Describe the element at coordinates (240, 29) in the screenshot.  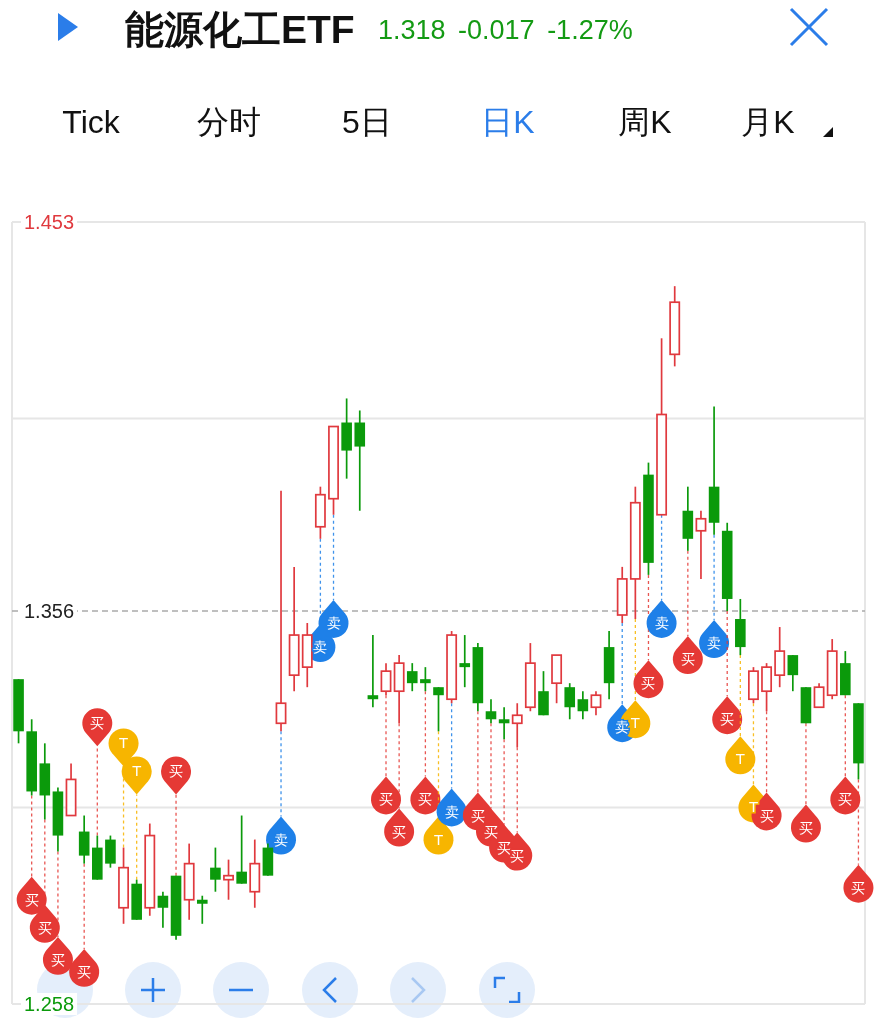
I see `title: 能源化工ETF` at that location.